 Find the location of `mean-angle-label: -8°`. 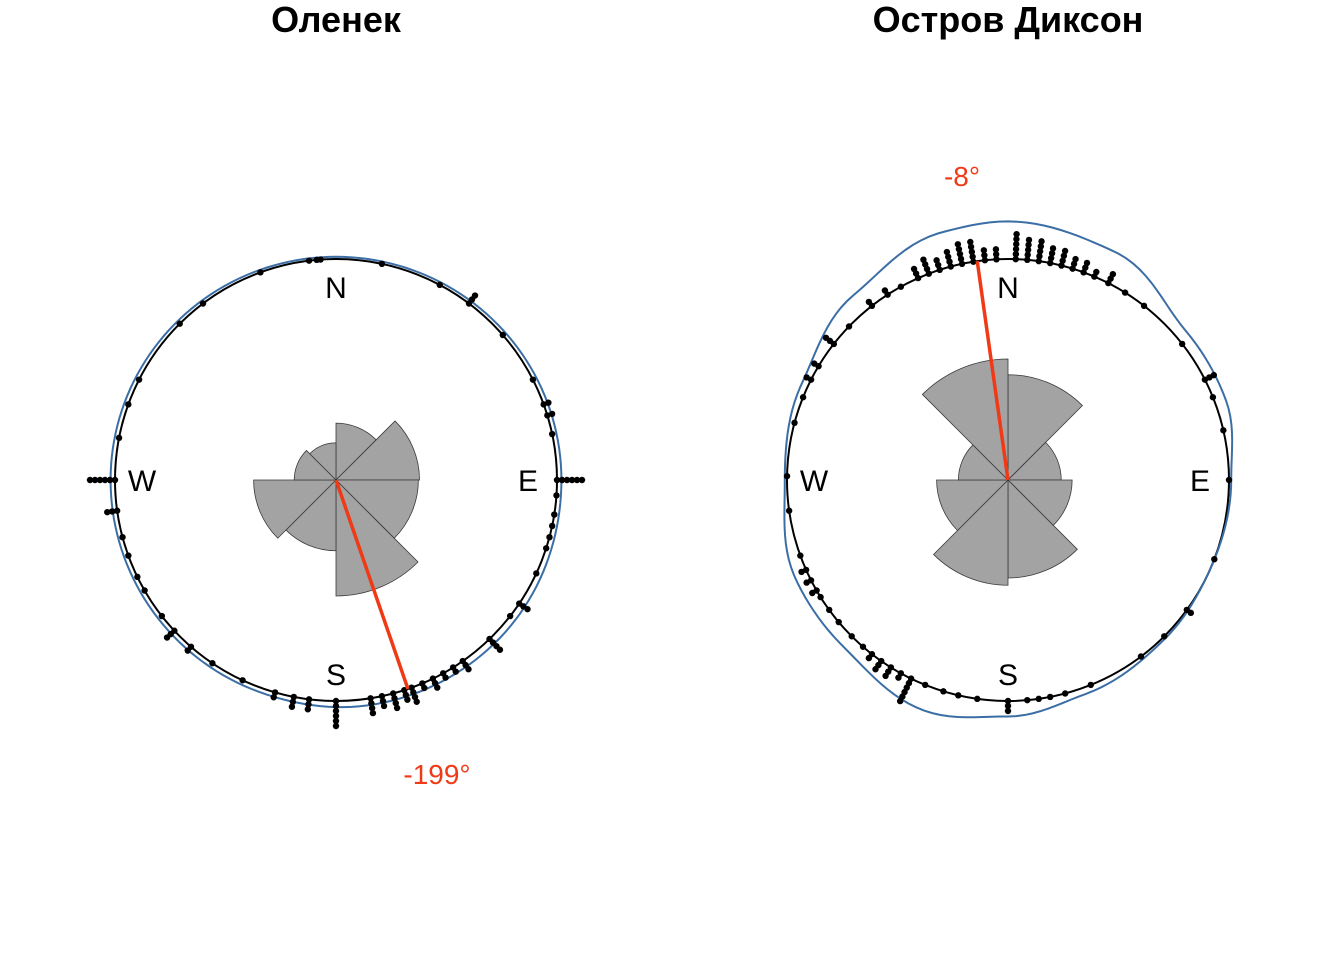

mean-angle-label: -8° is located at coordinates (962, 176).